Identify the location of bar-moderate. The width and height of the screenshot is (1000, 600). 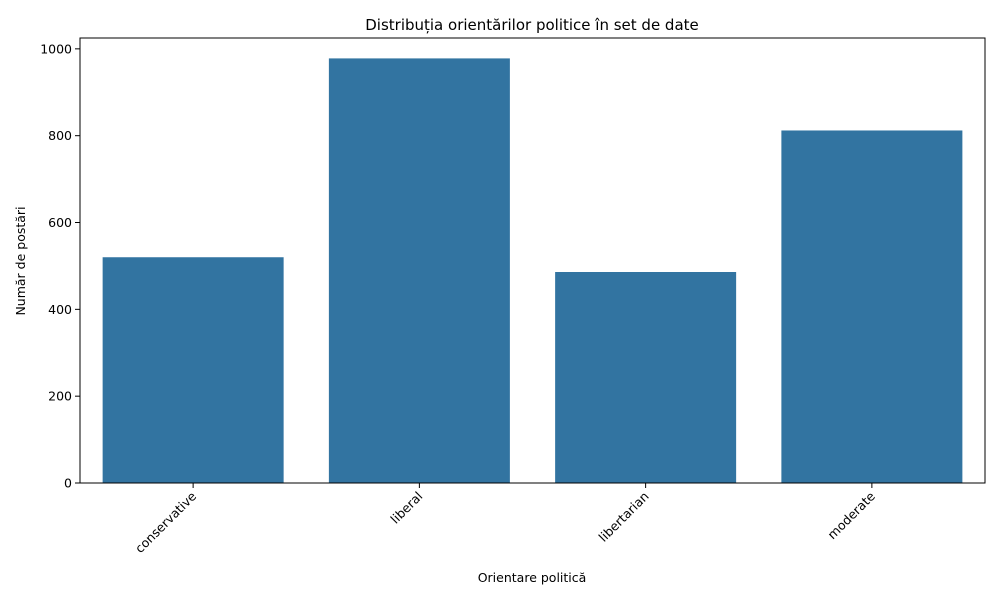
(872, 306).